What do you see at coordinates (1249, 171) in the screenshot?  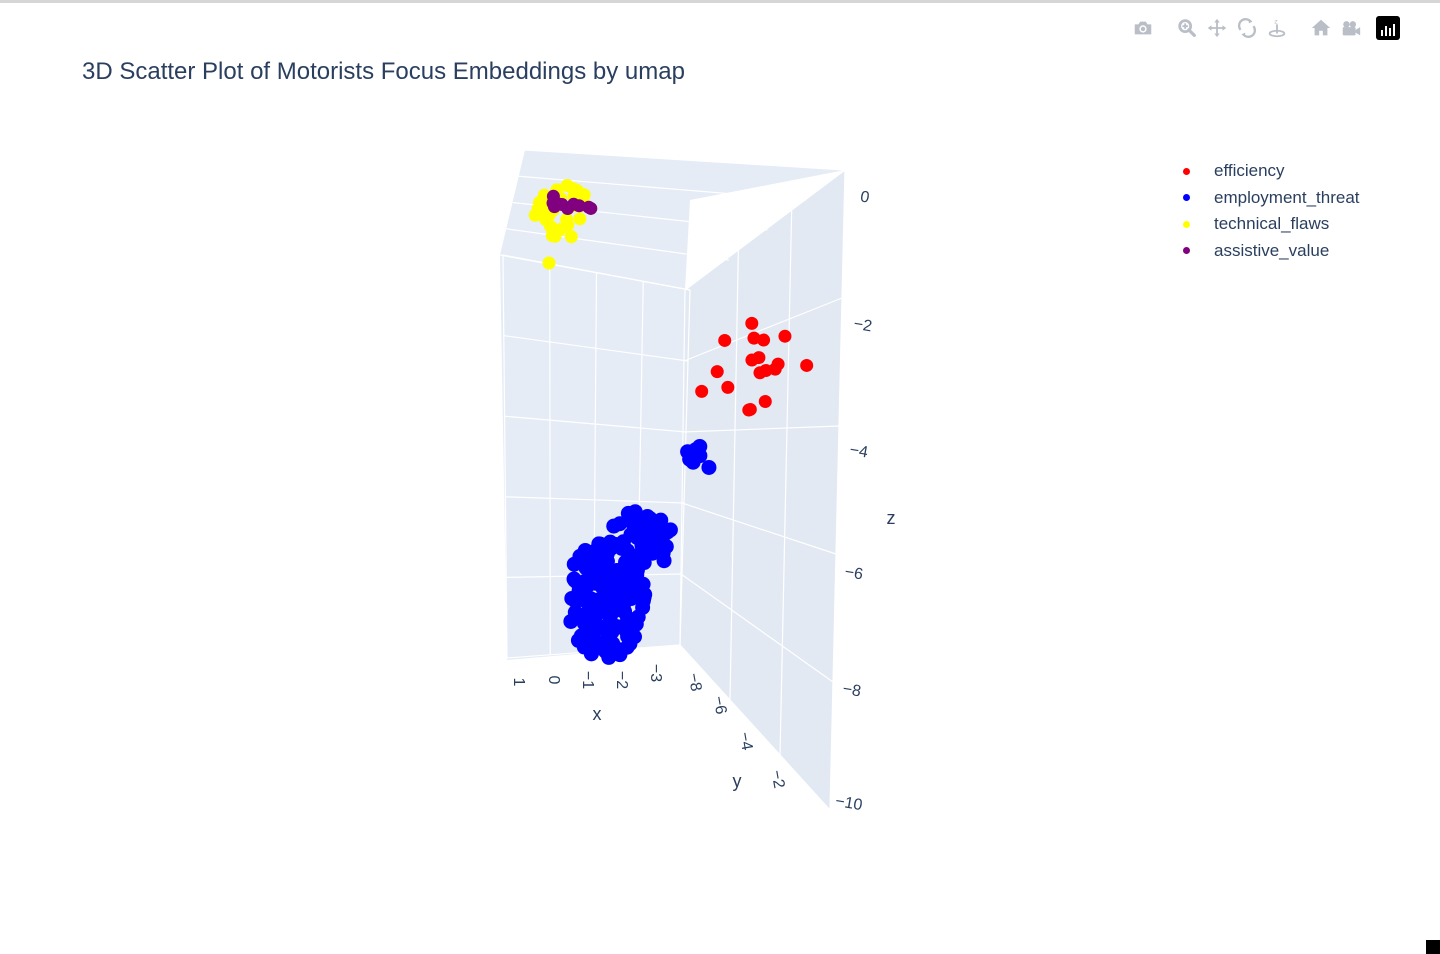 I see `legend-label: efficiency` at bounding box center [1249, 171].